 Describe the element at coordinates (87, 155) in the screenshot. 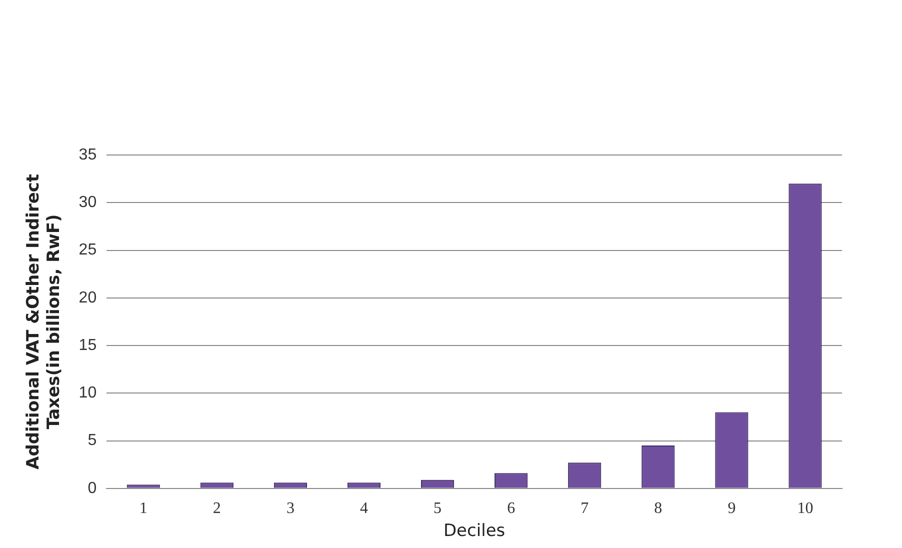

I see `y-tick-label: 35` at that location.